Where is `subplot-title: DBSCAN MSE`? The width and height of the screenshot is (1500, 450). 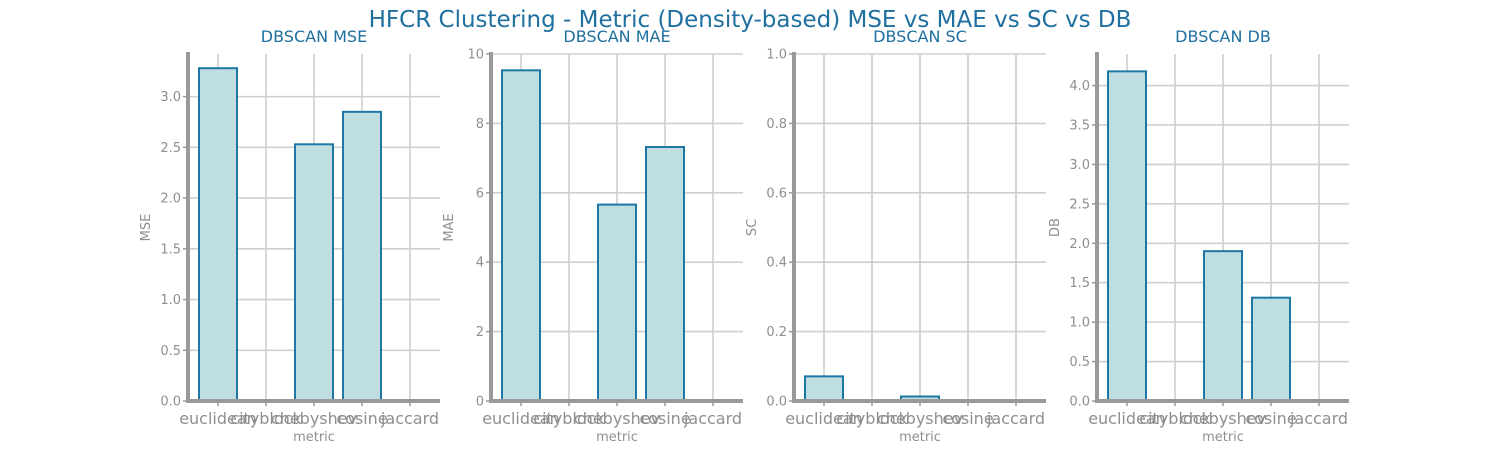 subplot-title: DBSCAN MSE is located at coordinates (314, 36).